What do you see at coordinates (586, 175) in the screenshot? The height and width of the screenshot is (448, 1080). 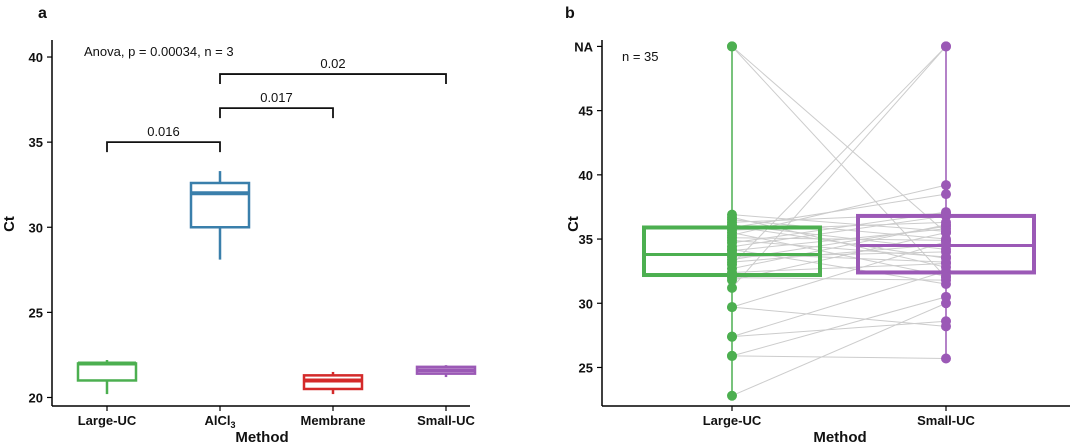 I see `panel-b-y-tick-label: 40` at bounding box center [586, 175].